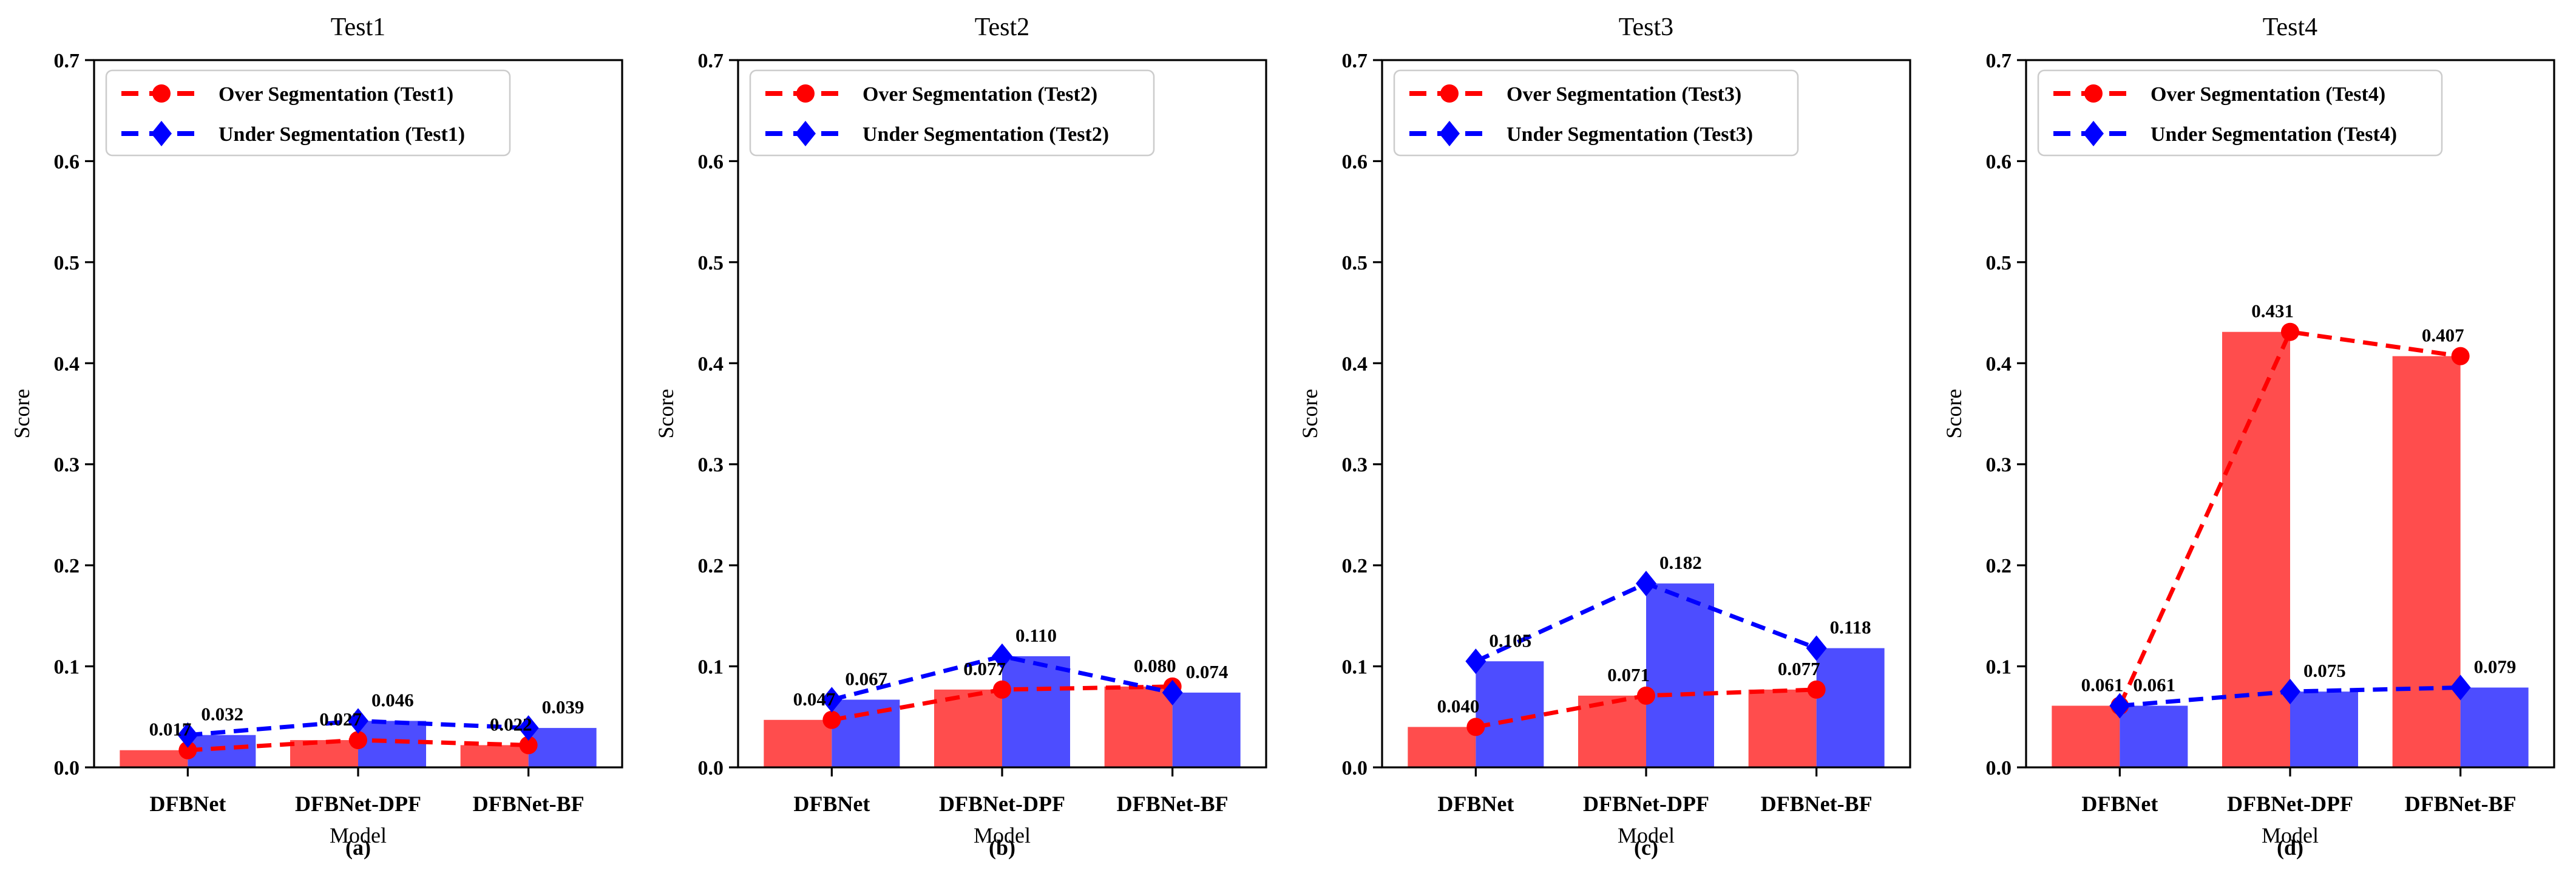  What do you see at coordinates (393, 699) in the screenshot?
I see `value-label-under-DFBNet-DPF: 0.046` at bounding box center [393, 699].